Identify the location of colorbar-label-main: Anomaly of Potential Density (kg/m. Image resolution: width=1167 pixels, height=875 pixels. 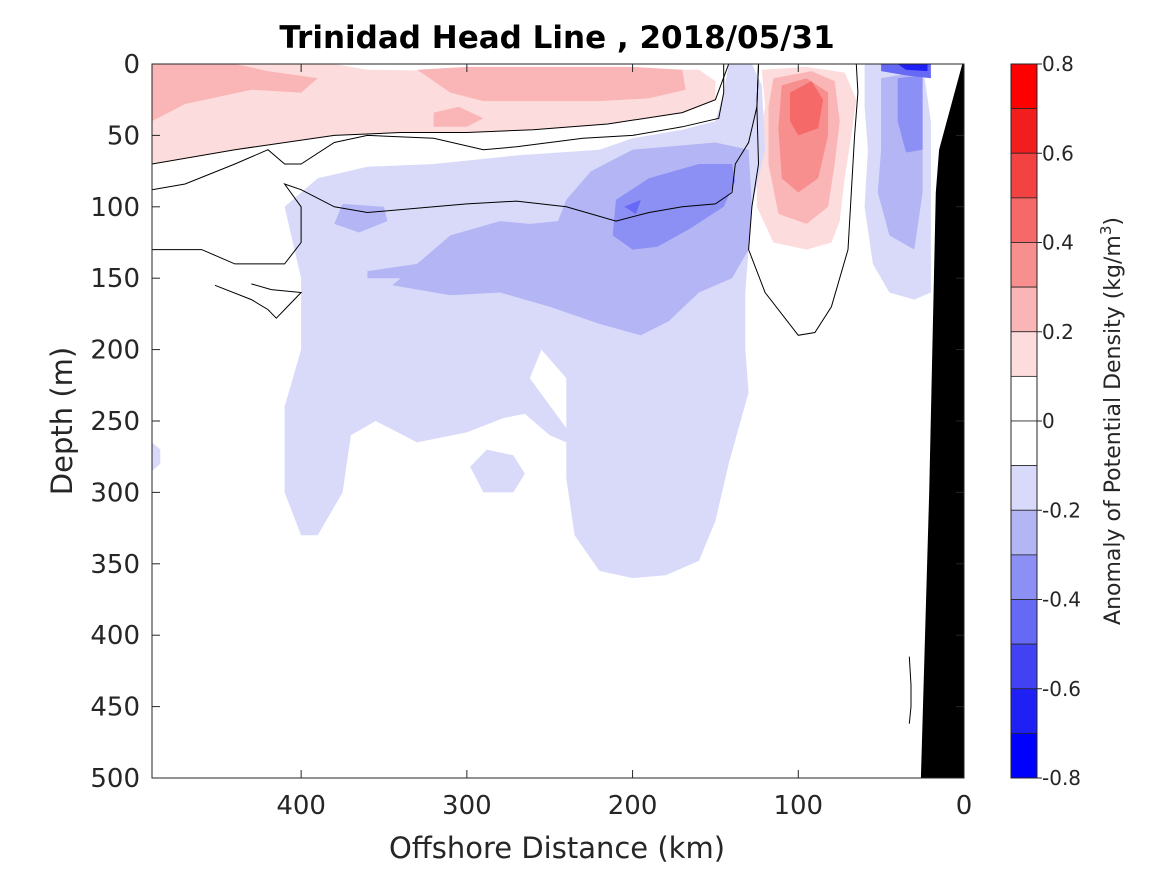
(1113, 430).